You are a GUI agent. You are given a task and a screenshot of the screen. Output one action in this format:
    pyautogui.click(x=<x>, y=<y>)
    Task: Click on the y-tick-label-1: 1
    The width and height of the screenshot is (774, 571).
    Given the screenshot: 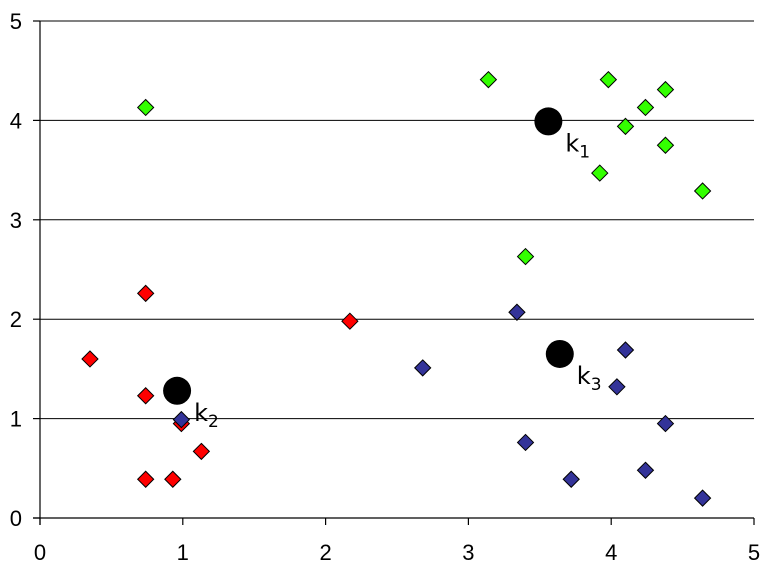 What is the action you would take?
    pyautogui.click(x=16, y=419)
    